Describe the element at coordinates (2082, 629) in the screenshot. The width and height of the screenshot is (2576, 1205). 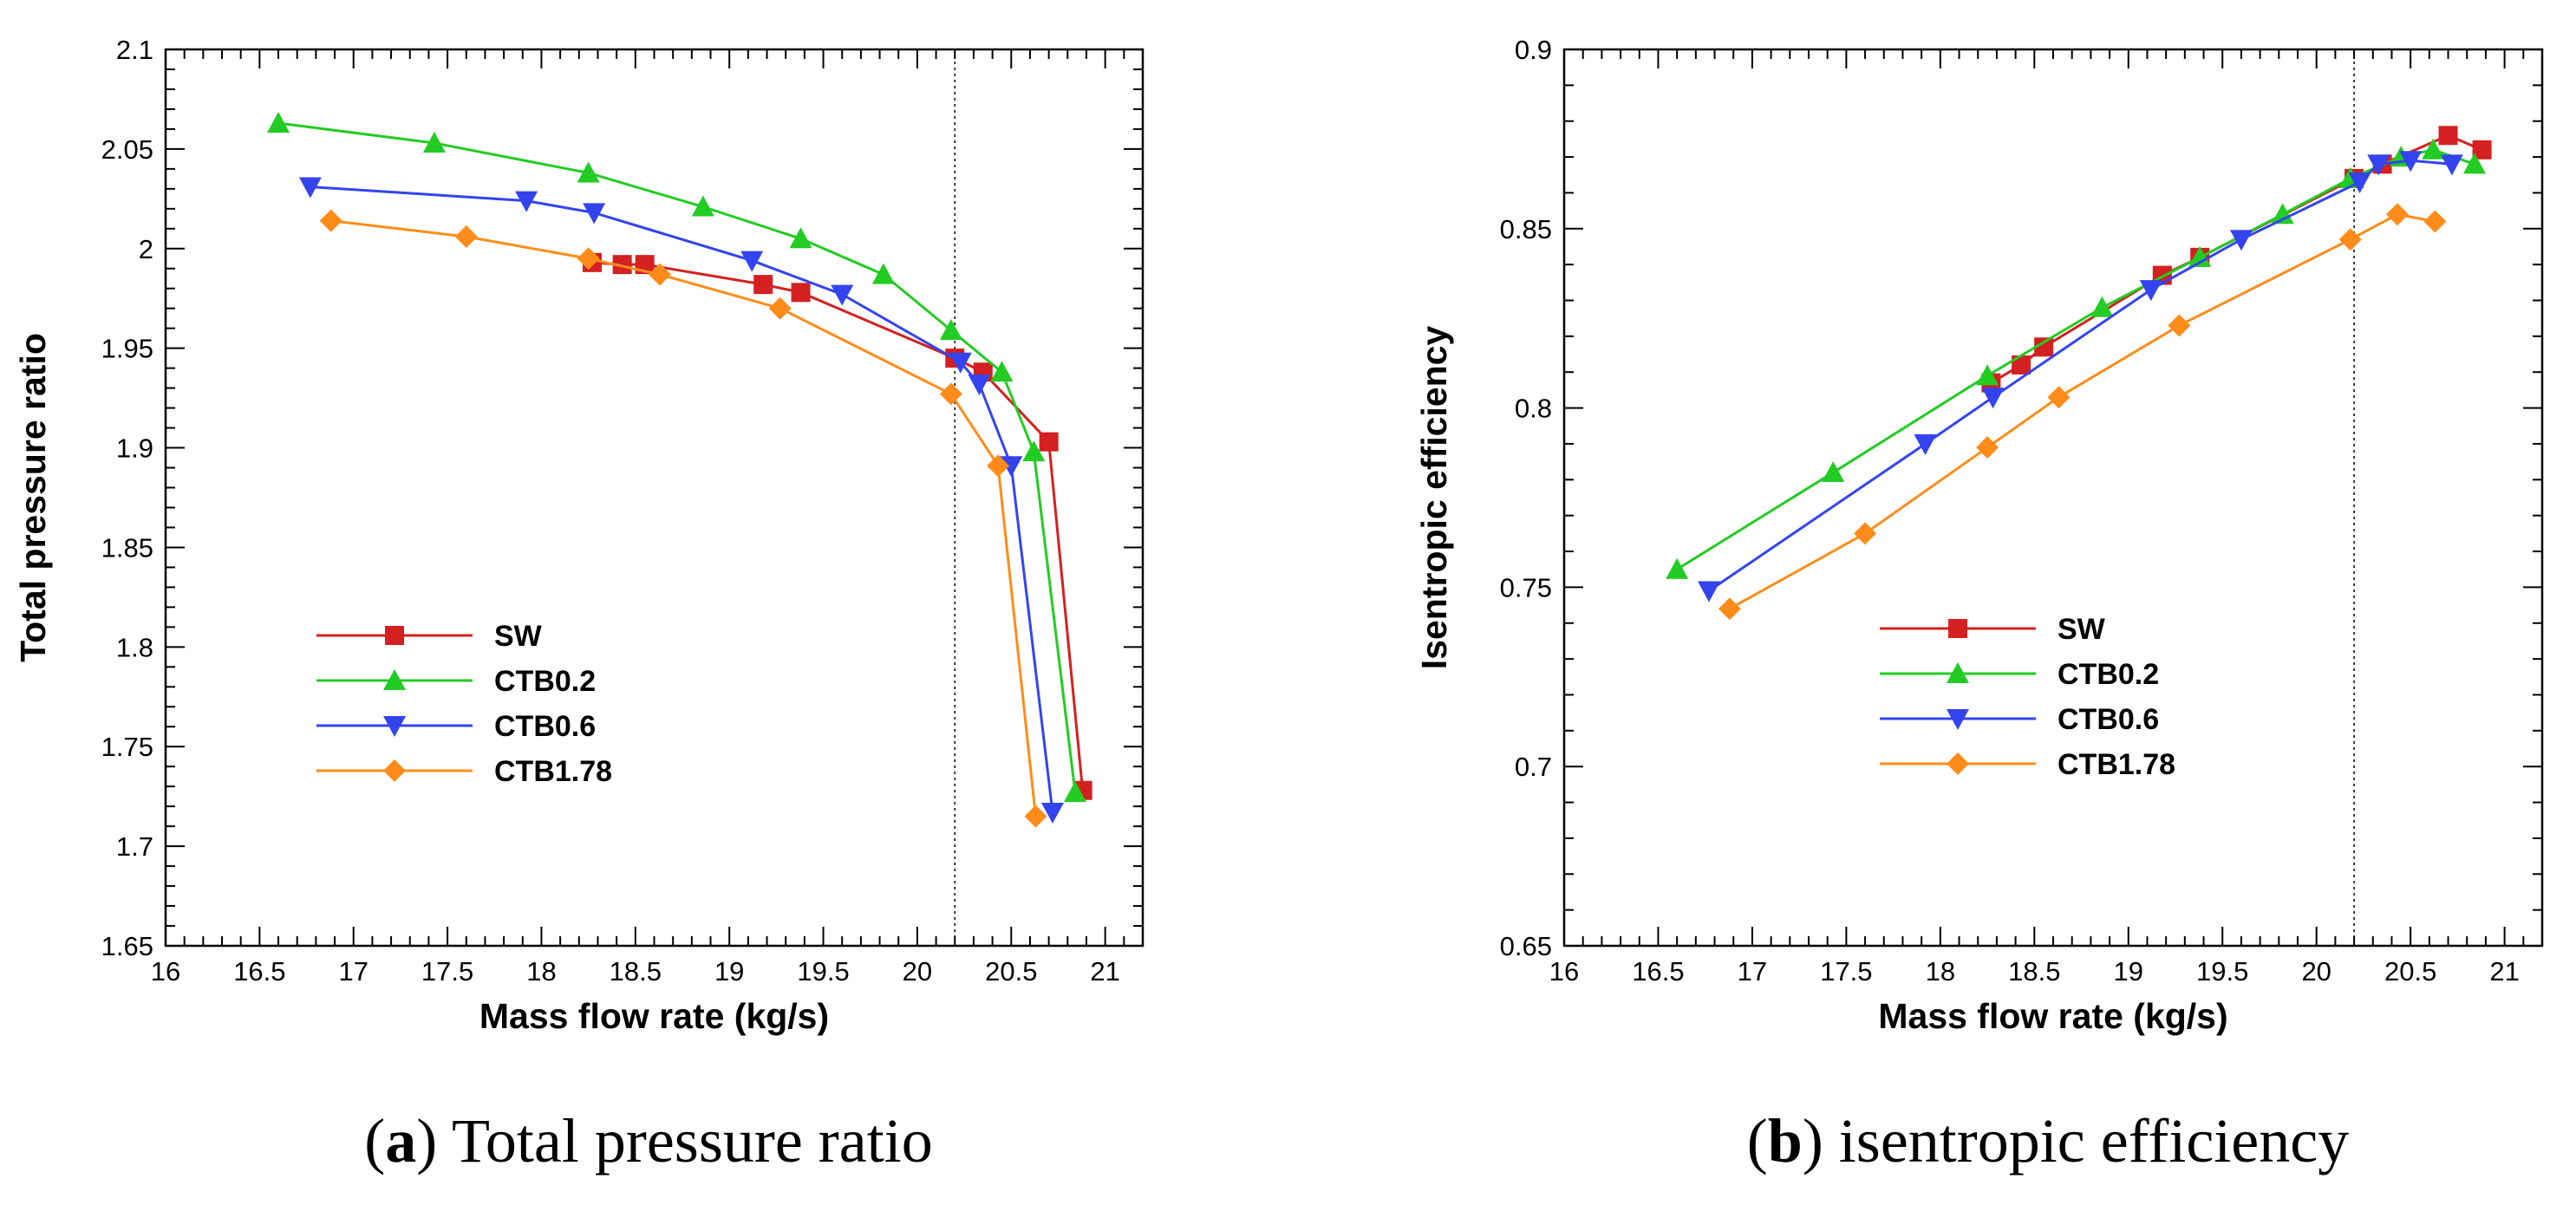
I see `legend-label: SW` at that location.